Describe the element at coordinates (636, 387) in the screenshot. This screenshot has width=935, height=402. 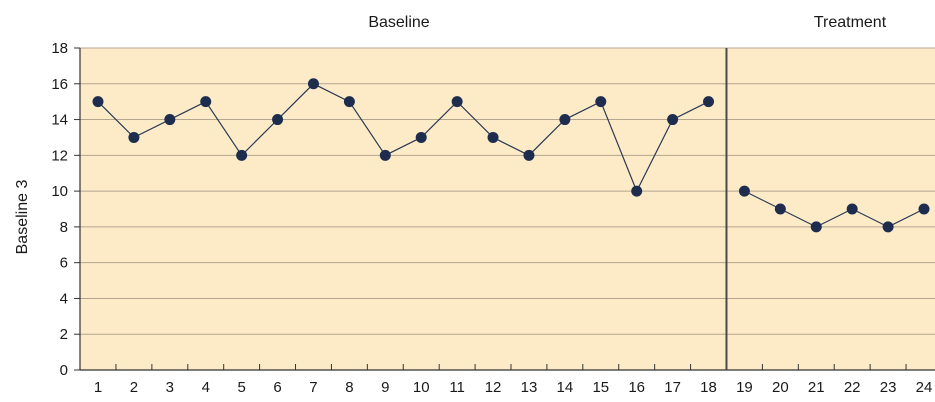
I see `x-tick-label-16: 16` at that location.